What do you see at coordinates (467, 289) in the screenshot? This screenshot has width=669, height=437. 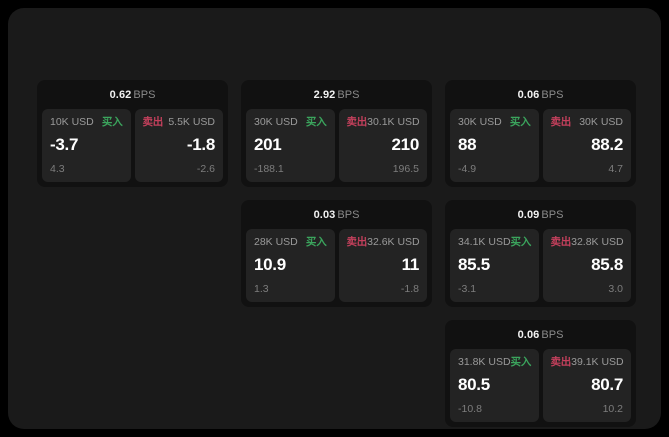 I see `buy-delta: -3.1` at bounding box center [467, 289].